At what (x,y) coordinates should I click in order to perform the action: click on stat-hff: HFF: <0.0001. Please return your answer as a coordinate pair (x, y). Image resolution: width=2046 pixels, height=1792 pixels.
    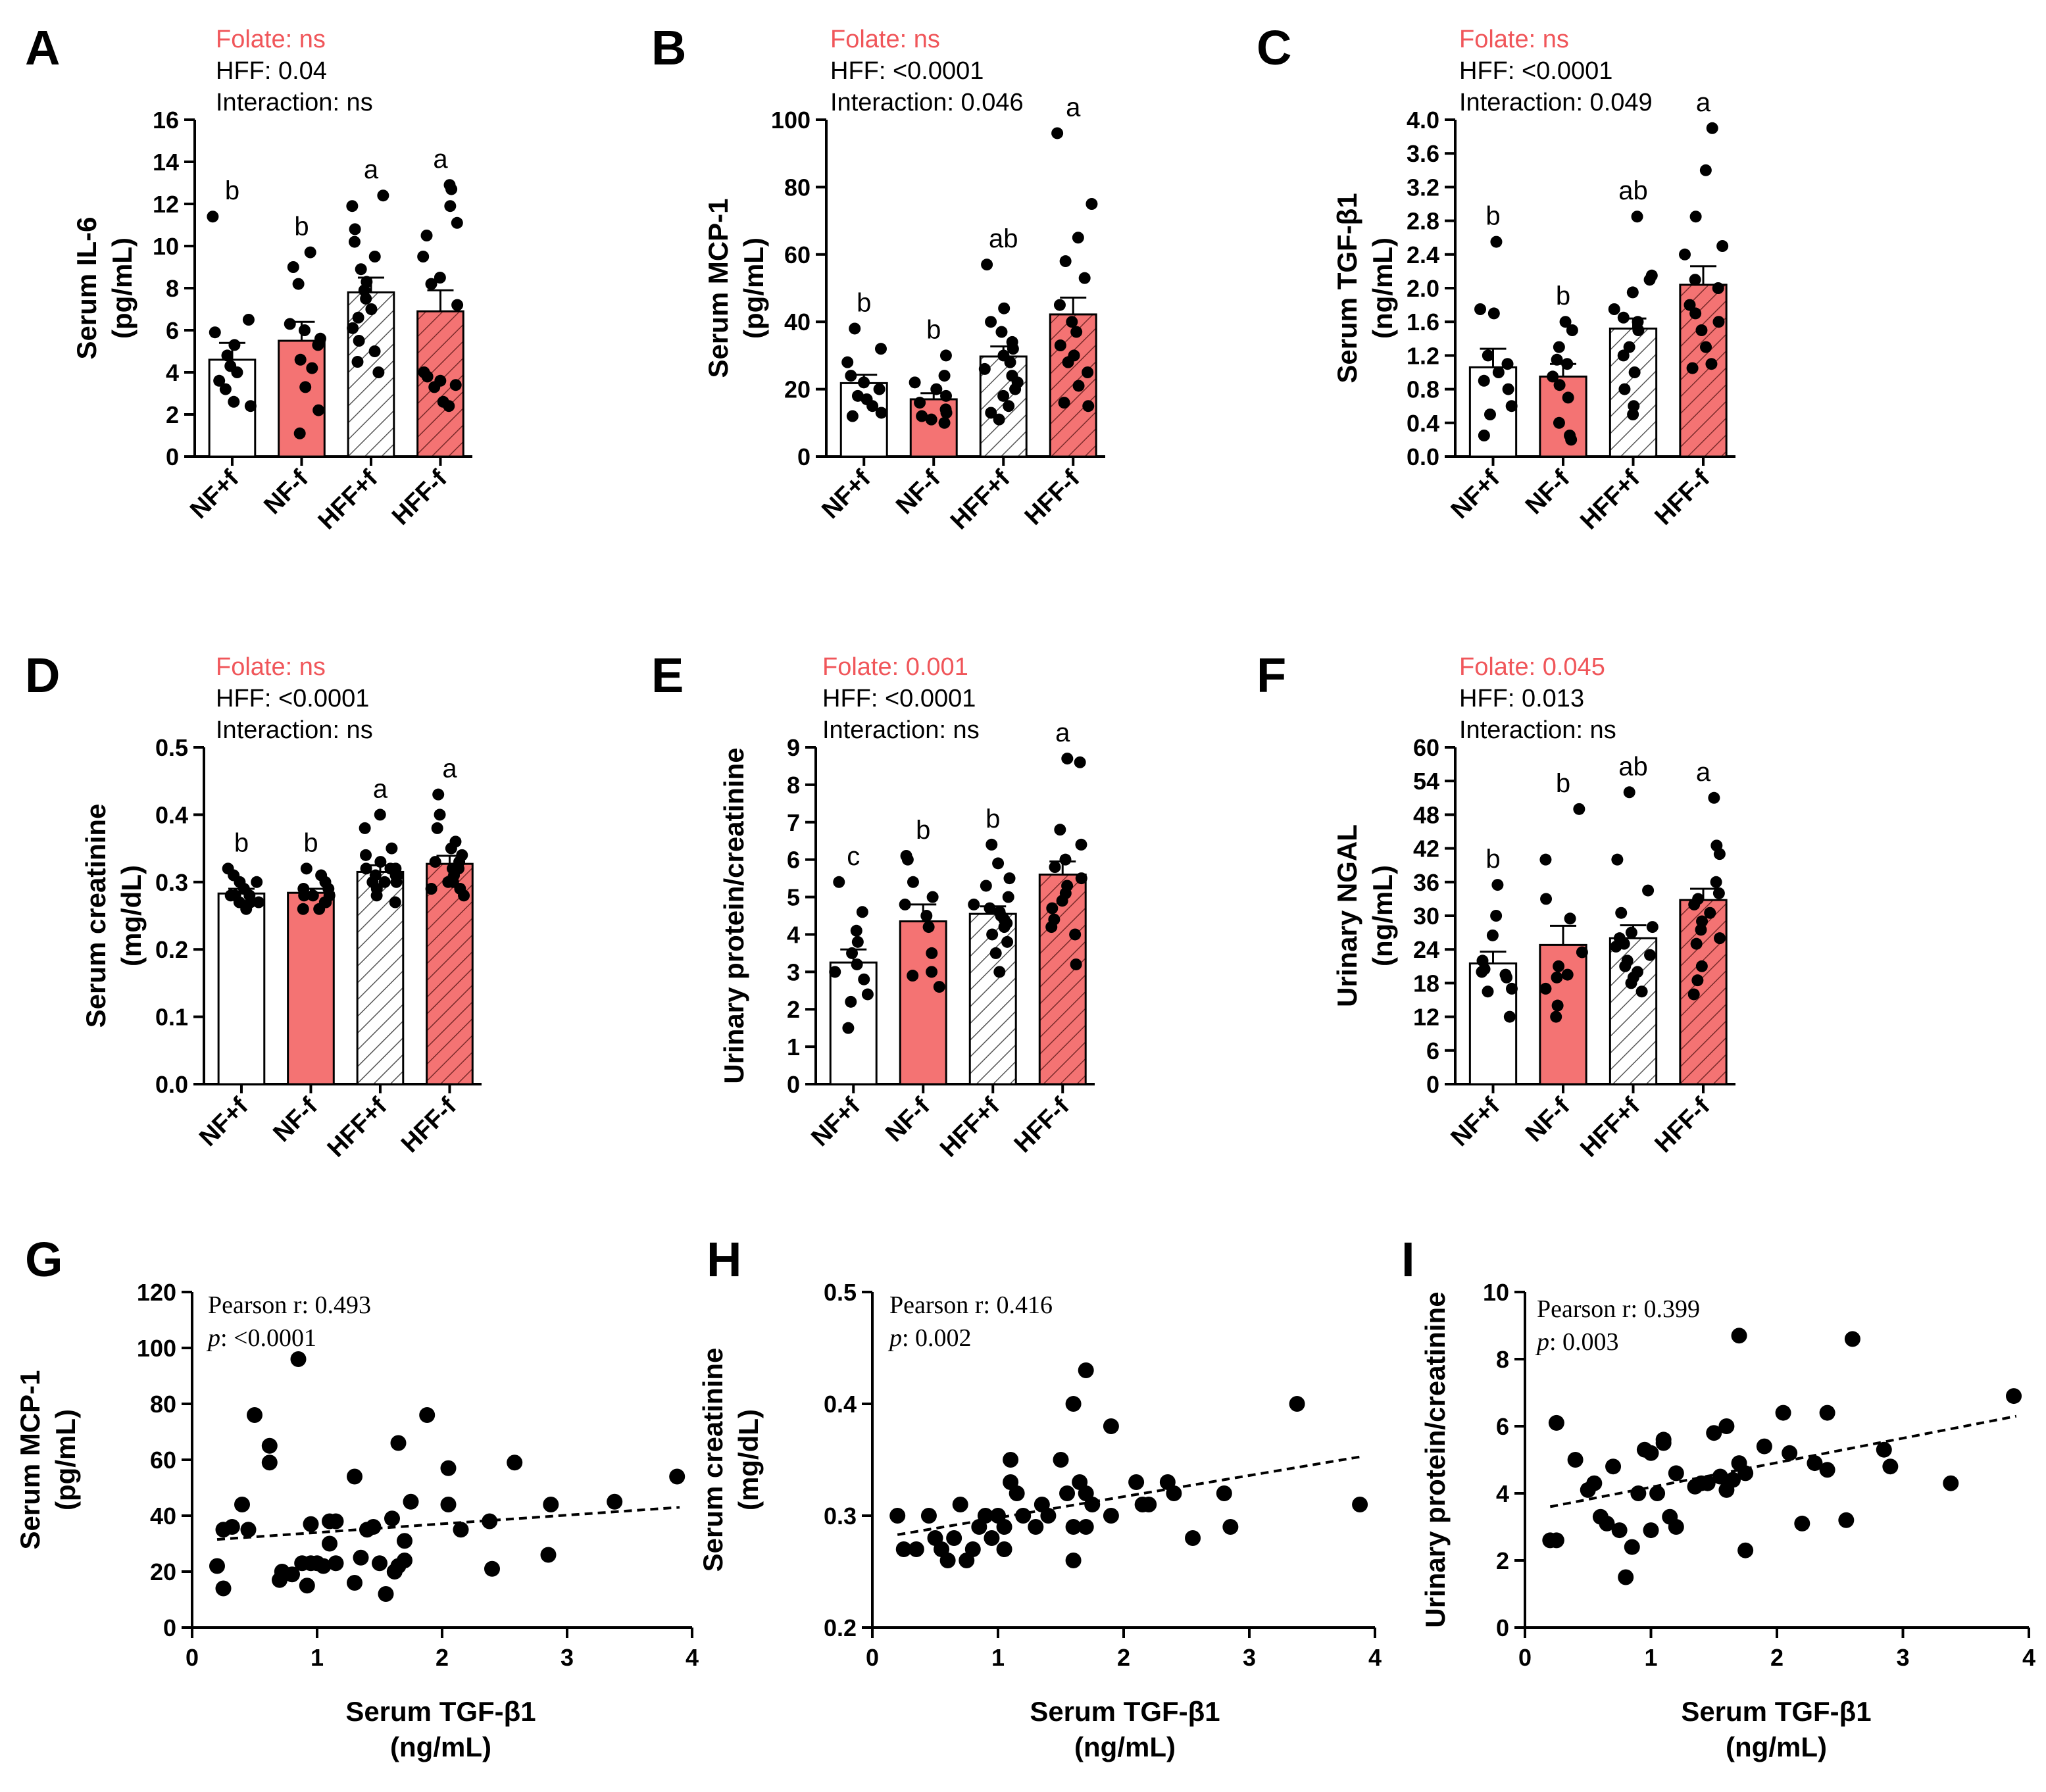
    Looking at the image, I should click on (907, 71).